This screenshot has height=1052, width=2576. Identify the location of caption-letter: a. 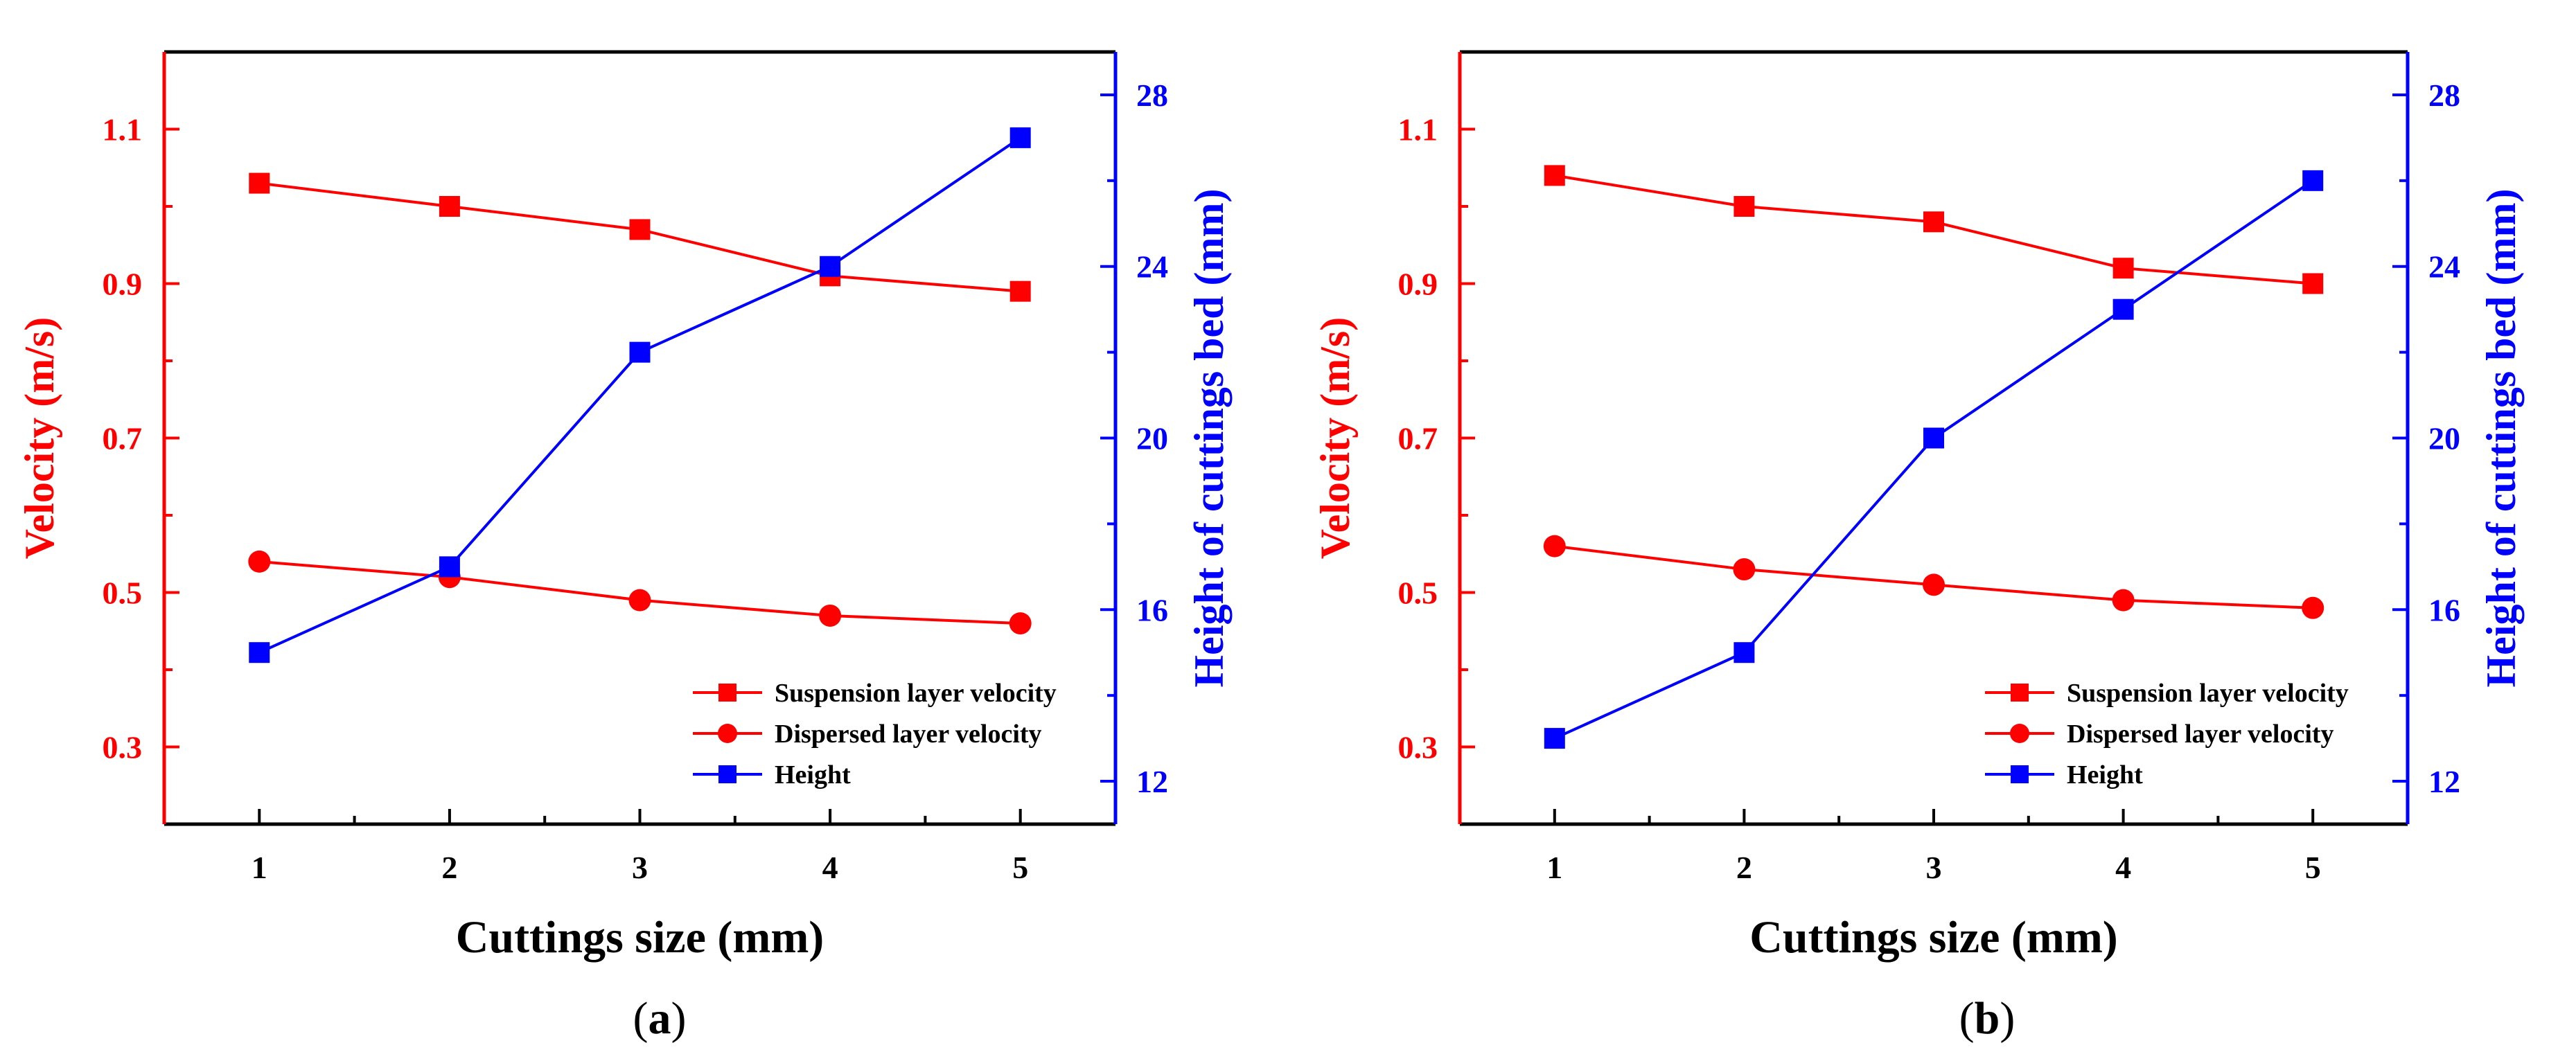
(660, 1018).